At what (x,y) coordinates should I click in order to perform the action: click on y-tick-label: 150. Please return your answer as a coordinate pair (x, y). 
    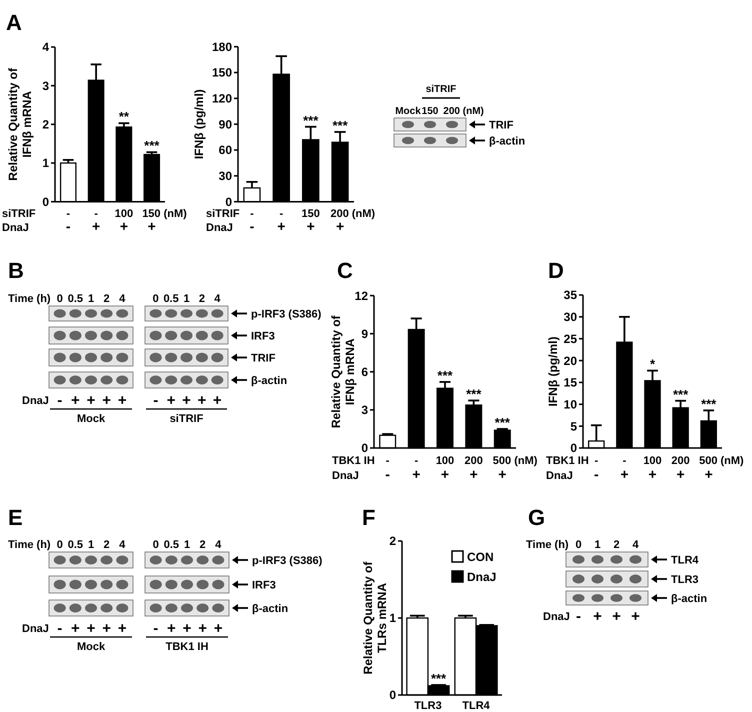
    Looking at the image, I should click on (222, 73).